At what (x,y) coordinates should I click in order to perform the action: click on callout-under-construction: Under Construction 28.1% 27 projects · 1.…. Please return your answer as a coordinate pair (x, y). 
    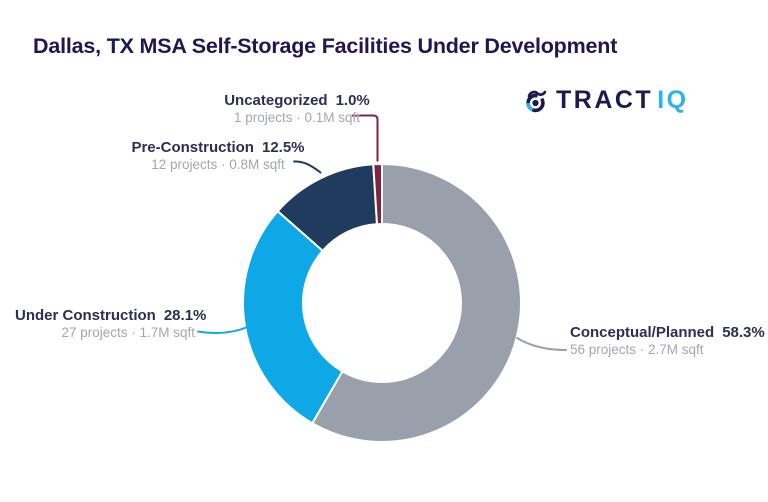
    Looking at the image, I should click on (110, 324).